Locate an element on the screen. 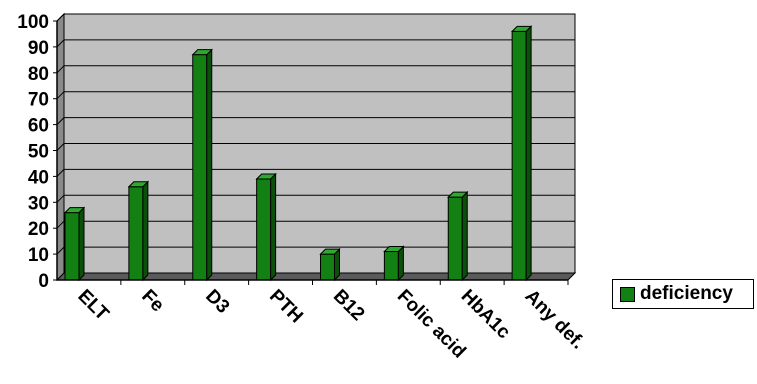 Image resolution: width=757 pixels, height=384 pixels. y-tick-label: 100 is located at coordinates (33, 22).